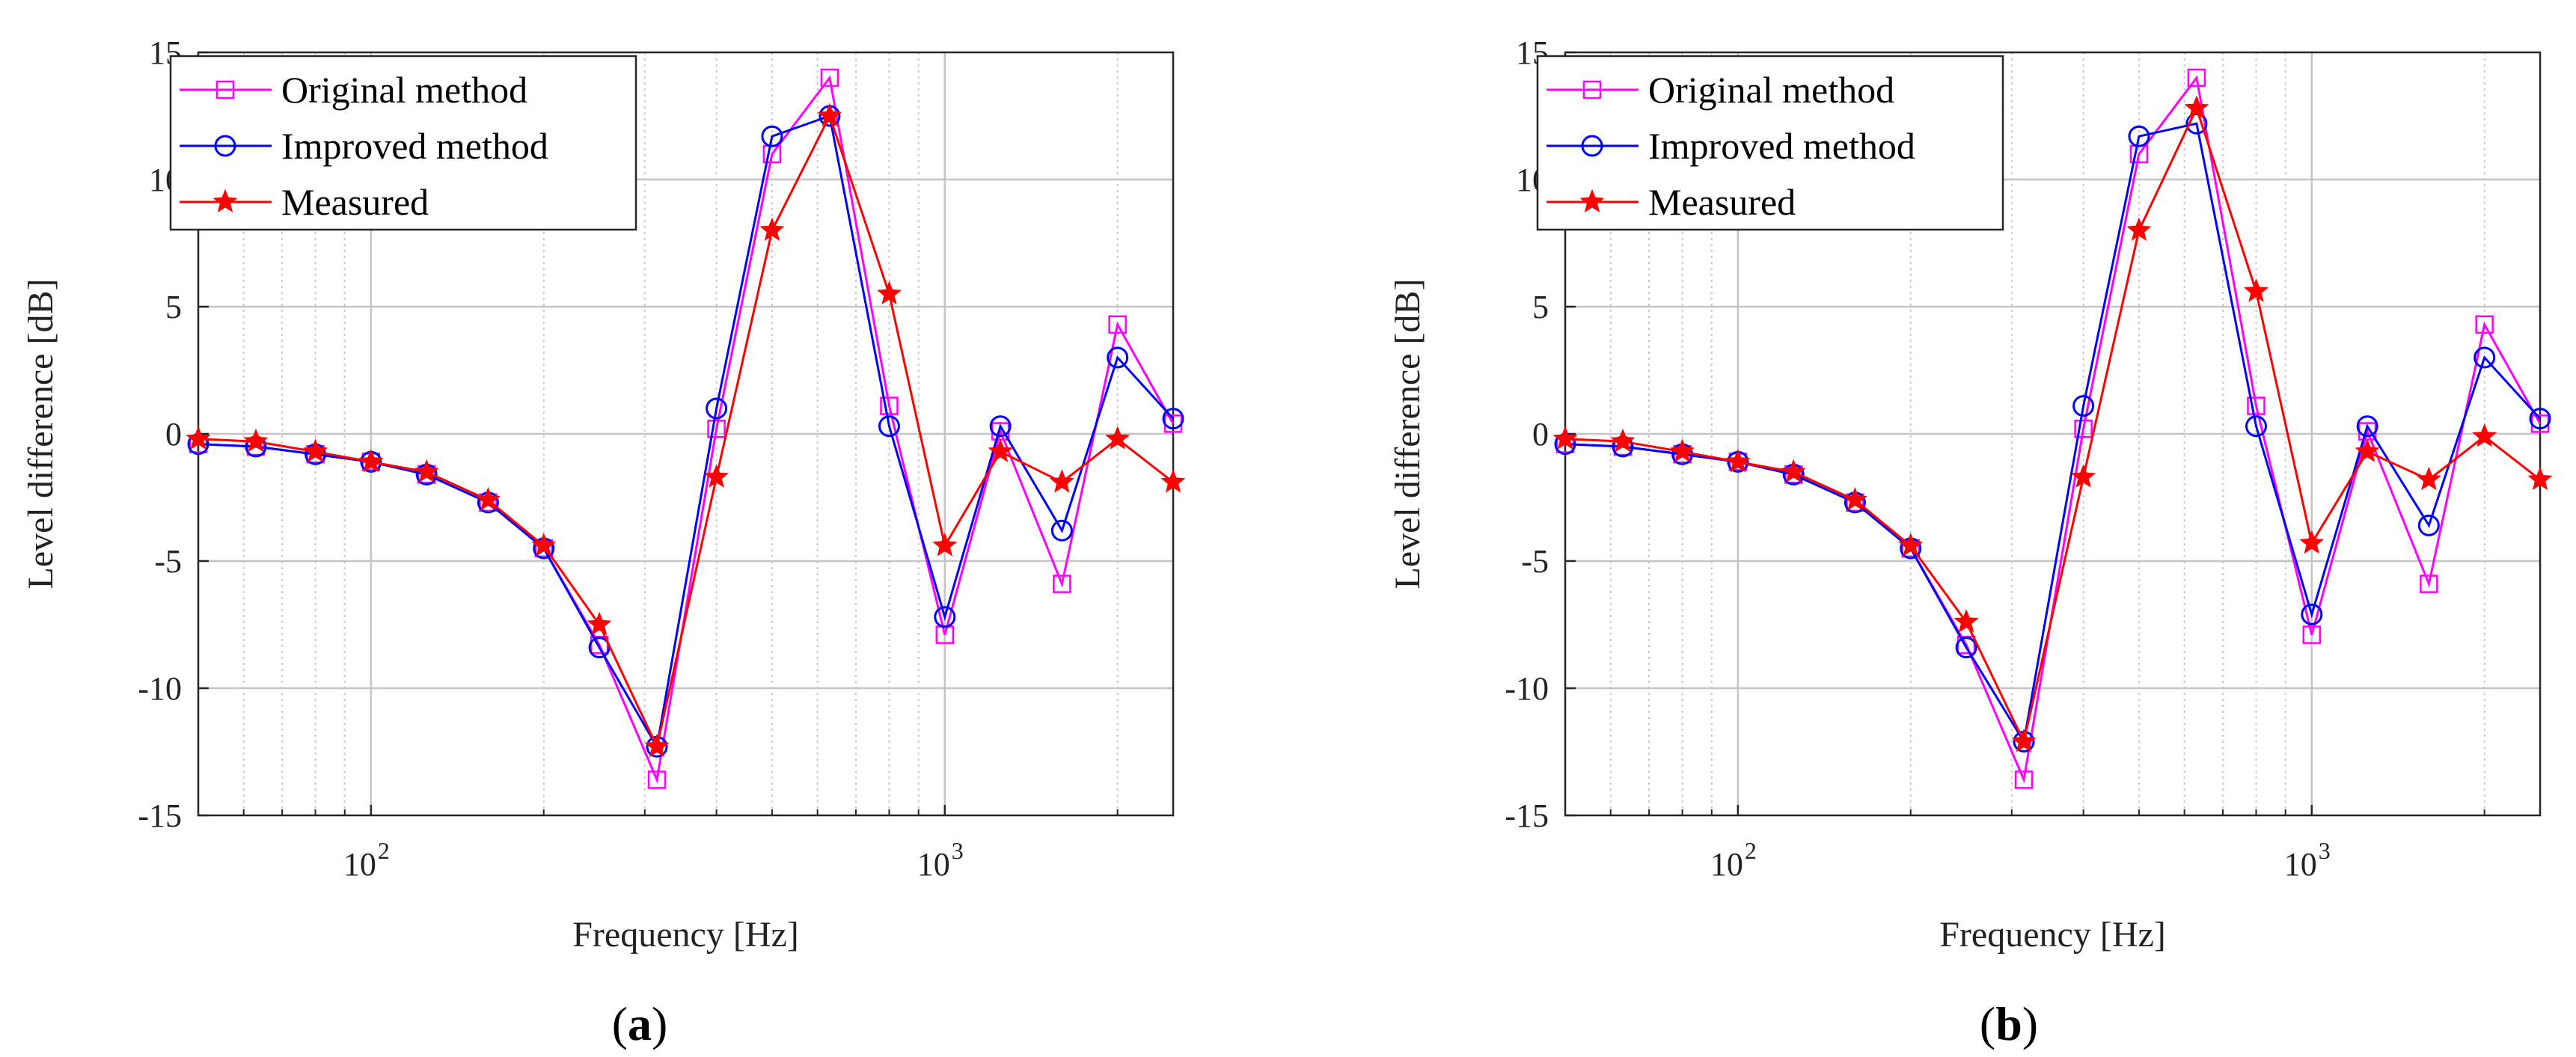  I want to click on panel-letter: b, so click(2009, 1023).